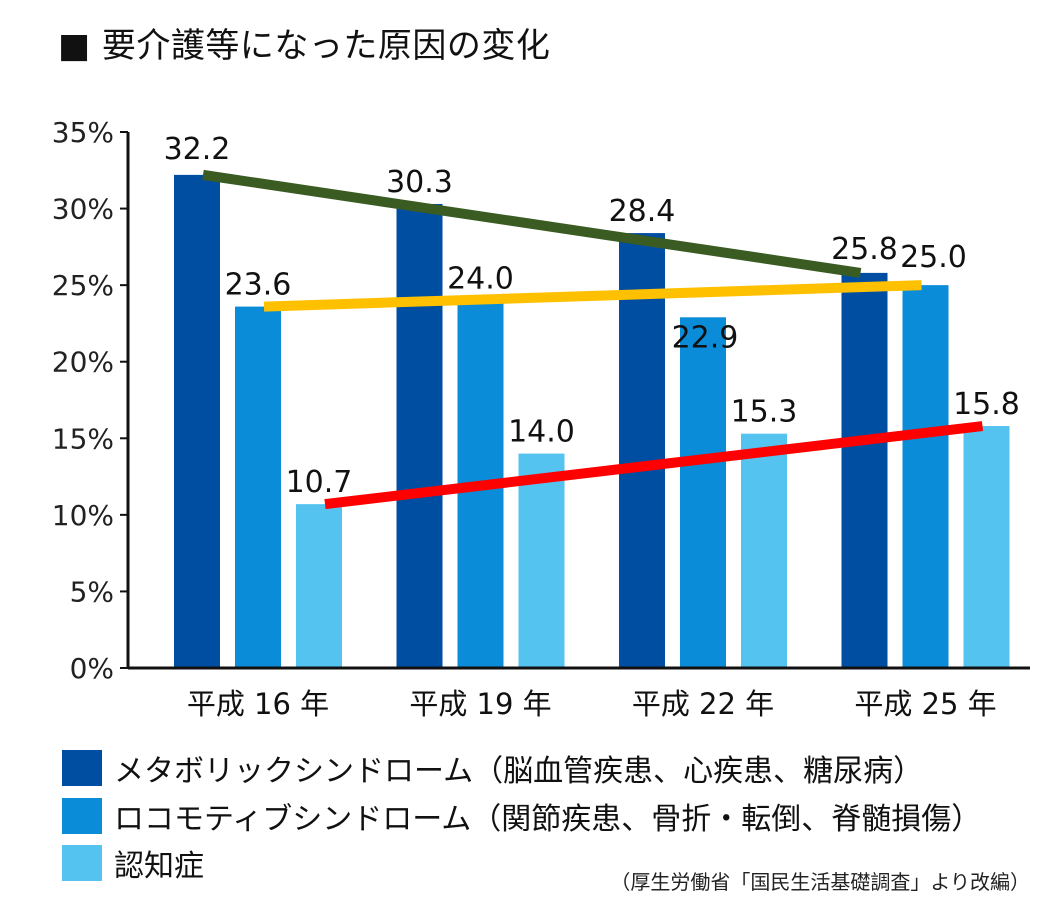  What do you see at coordinates (519, 771) in the screenshot?
I see `legend-label-metabolic: メタボリックシンドローム（脳血管疾患、心疾患、糖尿病）` at bounding box center [519, 771].